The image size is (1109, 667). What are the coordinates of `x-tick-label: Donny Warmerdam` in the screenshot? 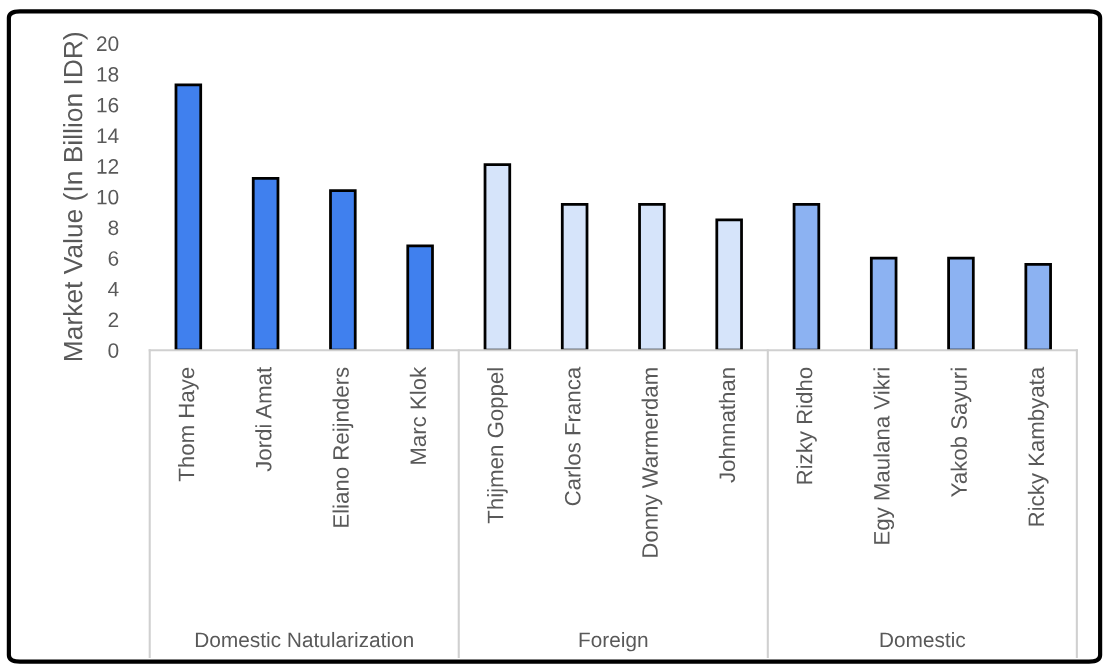 It's located at (652, 462).